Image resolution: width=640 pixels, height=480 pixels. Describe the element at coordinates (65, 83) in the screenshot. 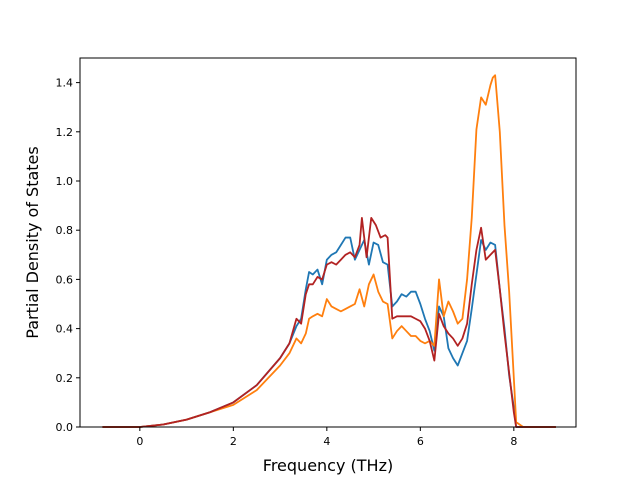

I see `y-tick-label: 1.4` at that location.